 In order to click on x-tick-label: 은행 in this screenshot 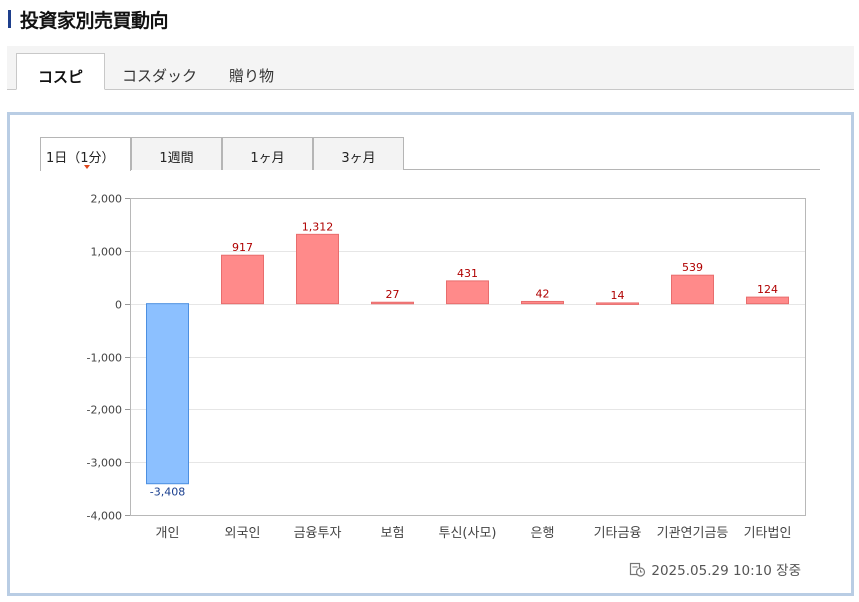, I will do `click(543, 533)`.